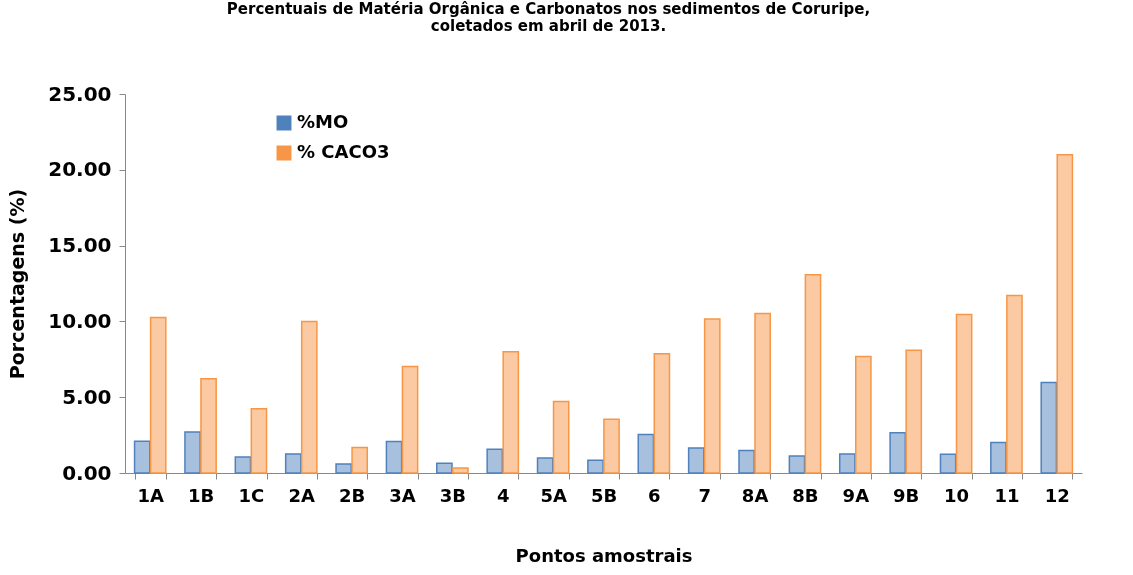  Describe the element at coordinates (1057, 495) in the screenshot. I see `x-tick-label: 12` at that location.